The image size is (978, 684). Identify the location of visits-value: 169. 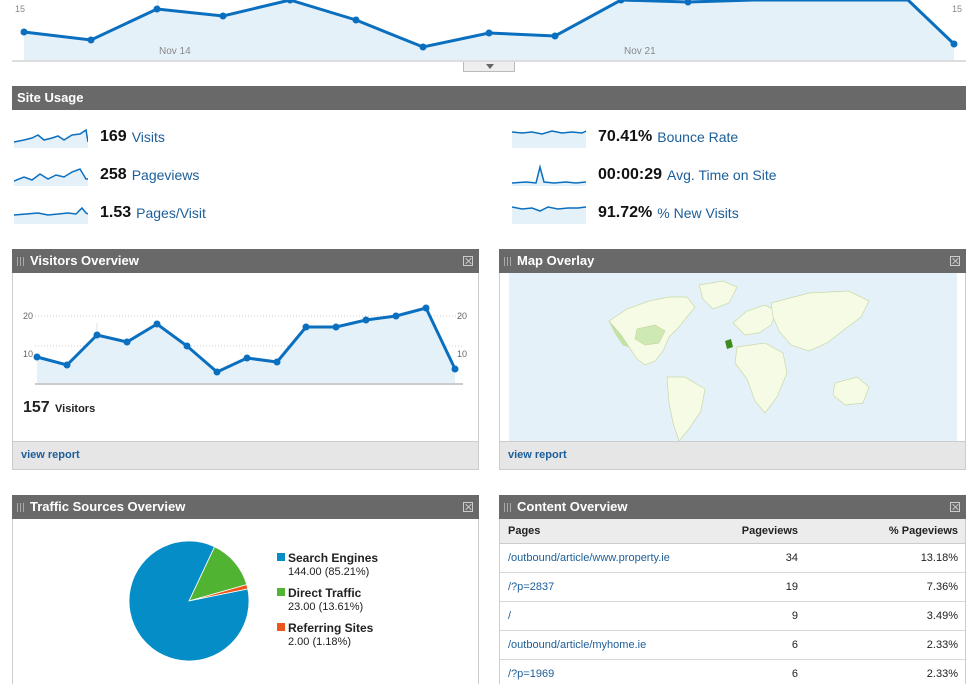
(113, 136).